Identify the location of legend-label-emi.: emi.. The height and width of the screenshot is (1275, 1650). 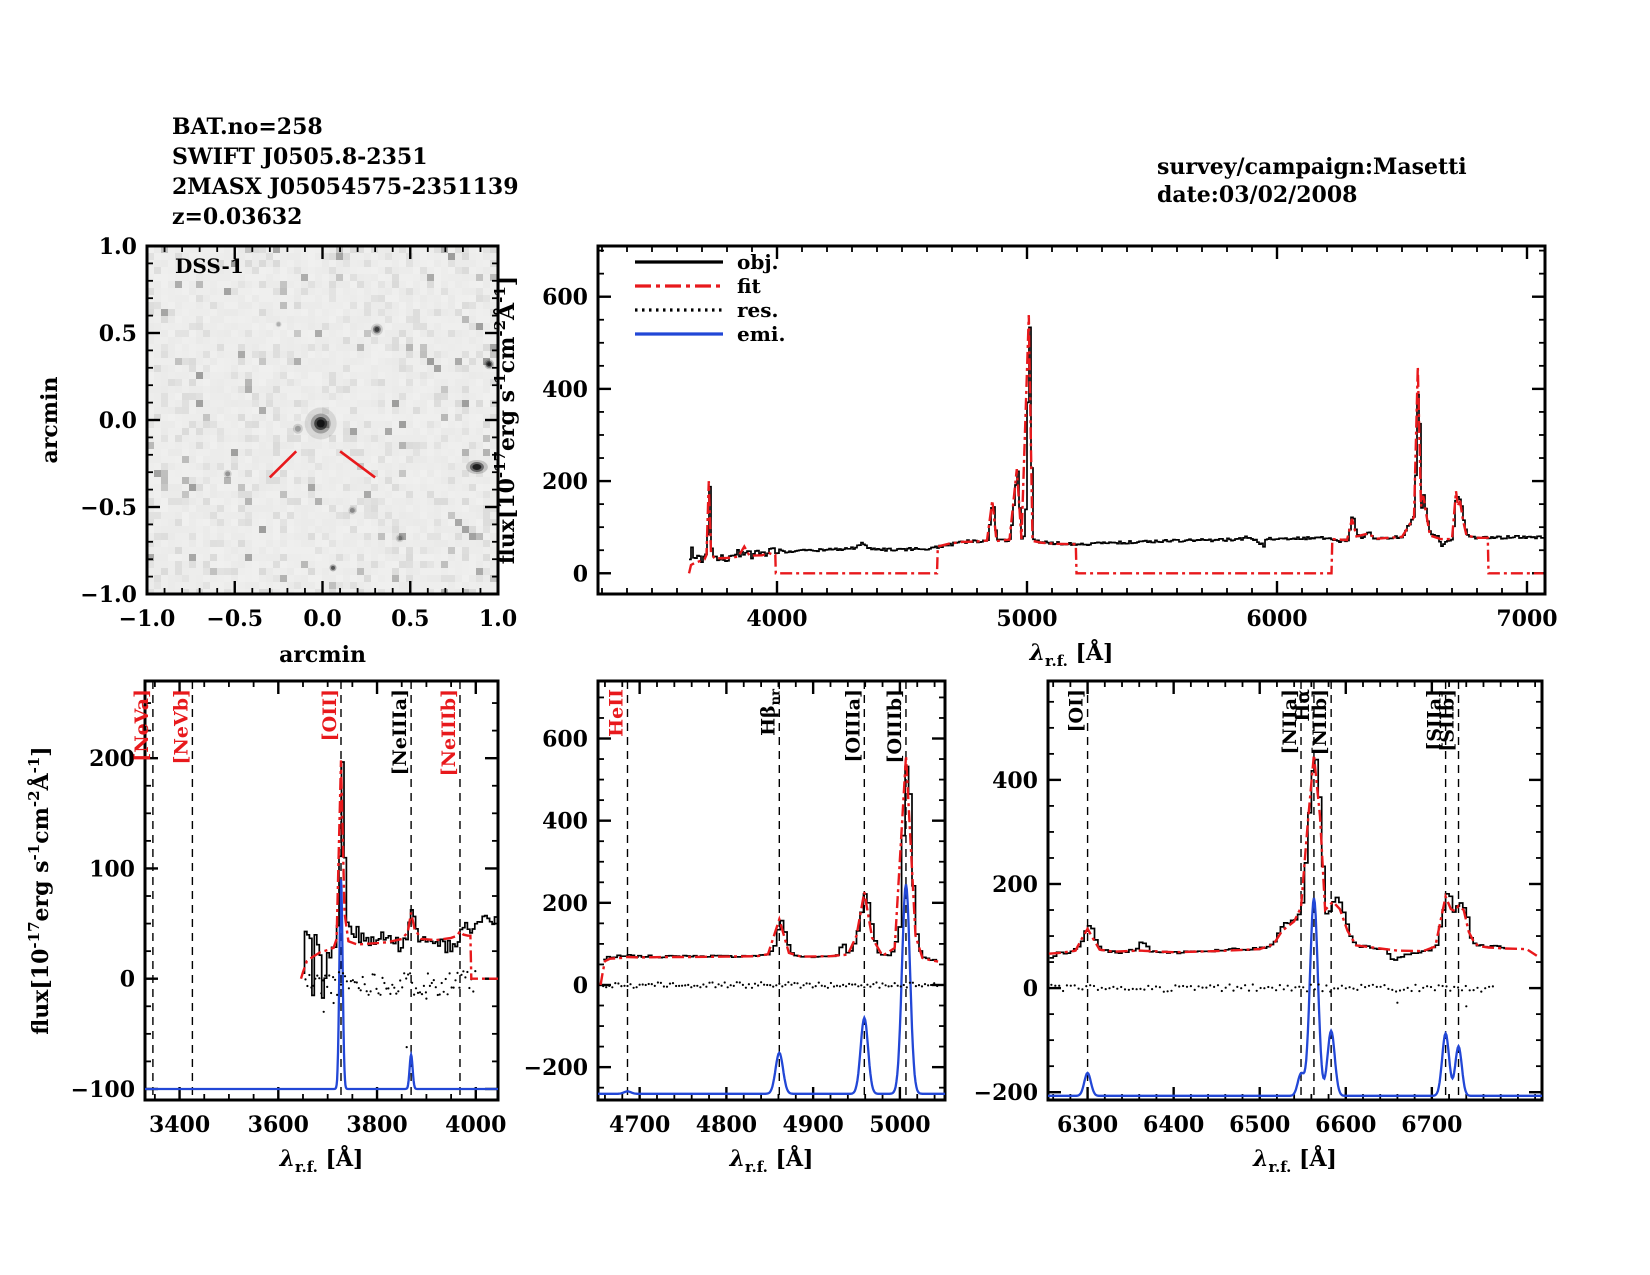
(761, 334).